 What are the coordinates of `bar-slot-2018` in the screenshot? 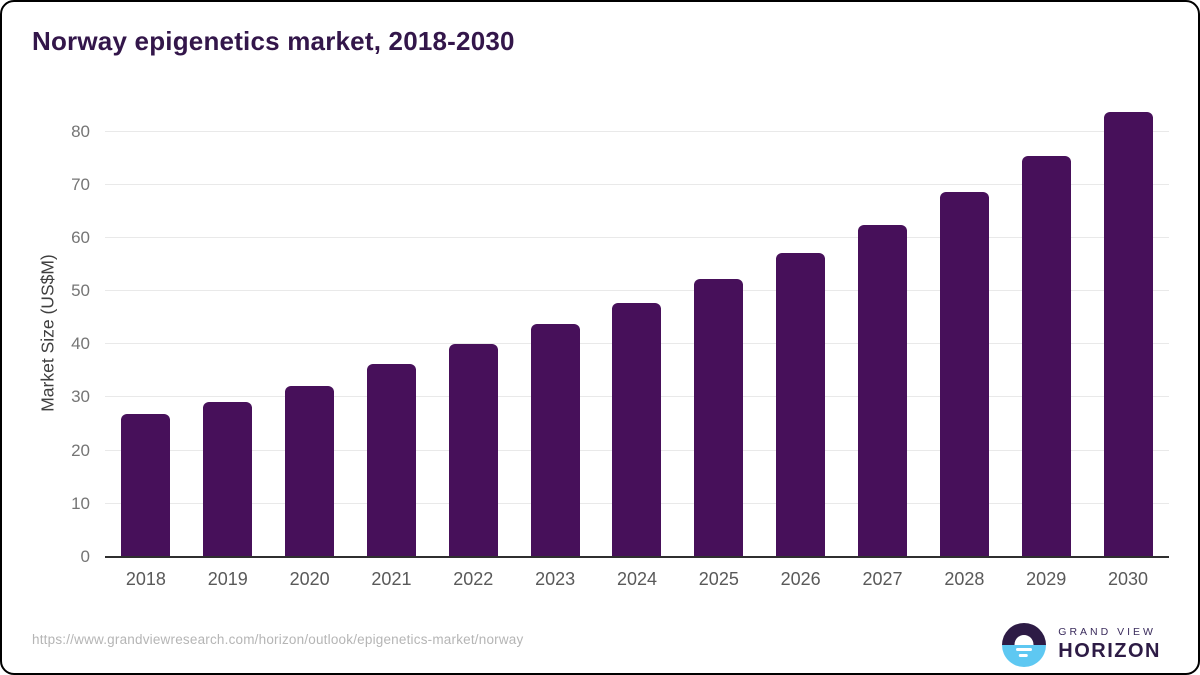 It's located at (146, 331).